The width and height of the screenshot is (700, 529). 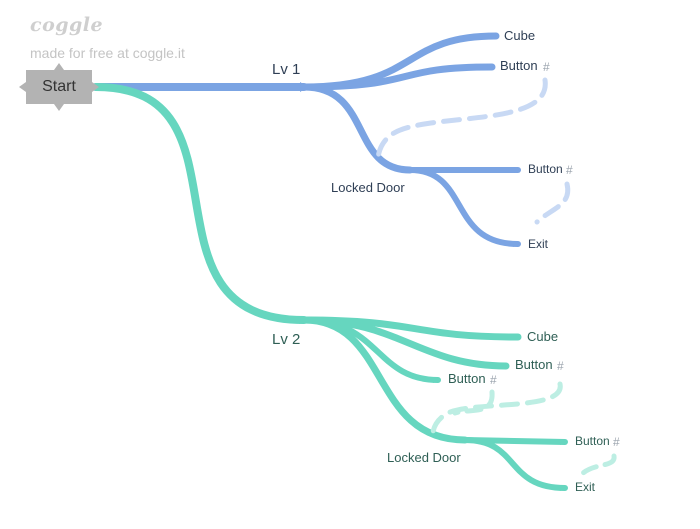 I want to click on coggle-logo: coggle, so click(x=67, y=25).